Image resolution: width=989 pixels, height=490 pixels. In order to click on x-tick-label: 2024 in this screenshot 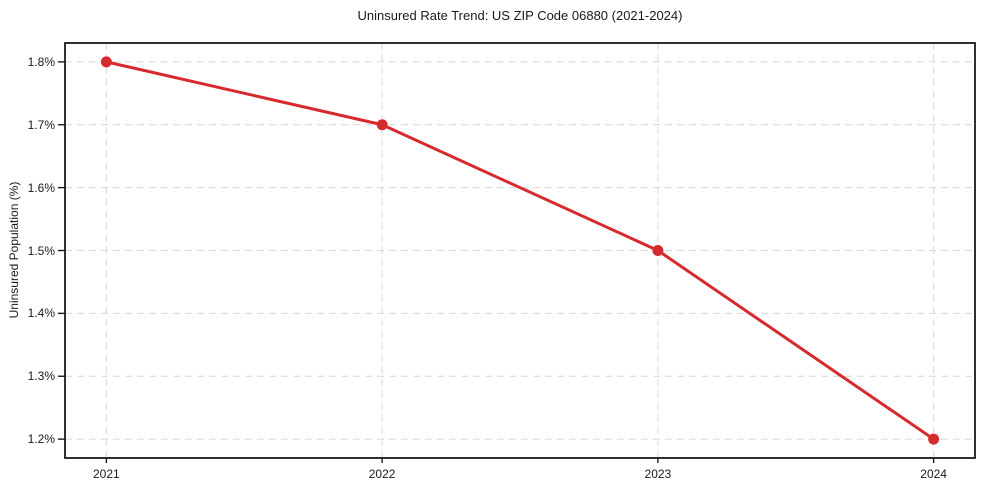, I will do `click(933, 474)`.